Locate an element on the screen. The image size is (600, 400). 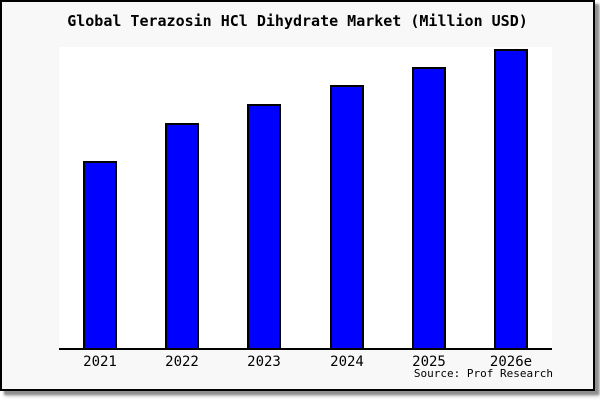
bar-2021 is located at coordinates (100, 254).